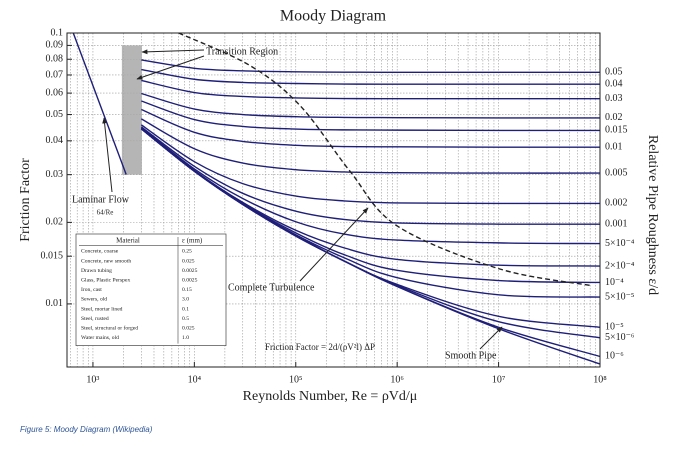  I want to click on roughness-label: 10⁻⁵, so click(614, 327).